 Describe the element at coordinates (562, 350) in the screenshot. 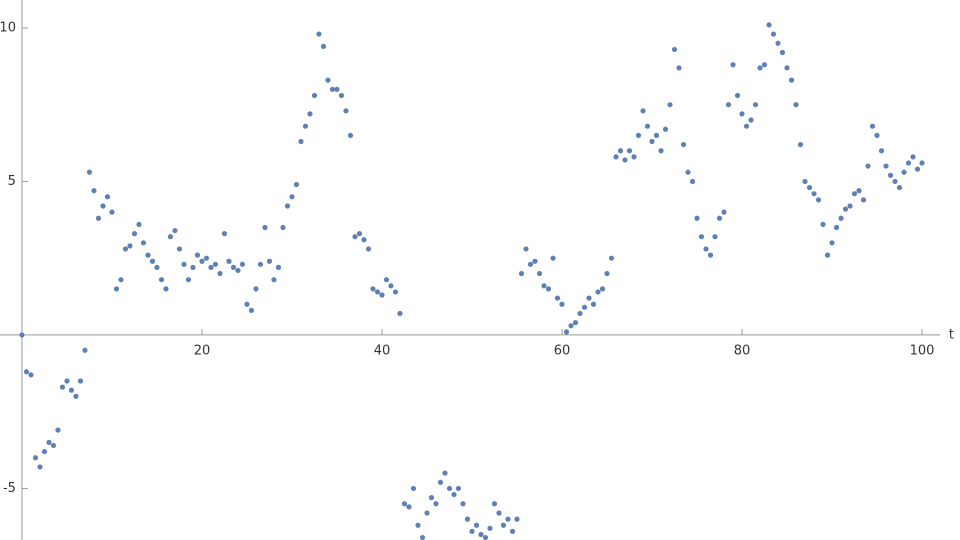

I see `x-tick-label: 60` at that location.